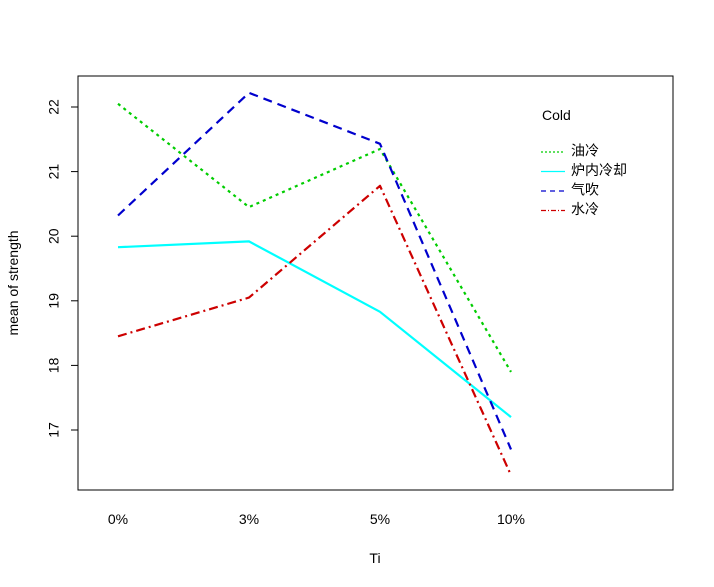 The width and height of the screenshot is (714, 587). I want to click on y-tick-label: 22, so click(54, 107).